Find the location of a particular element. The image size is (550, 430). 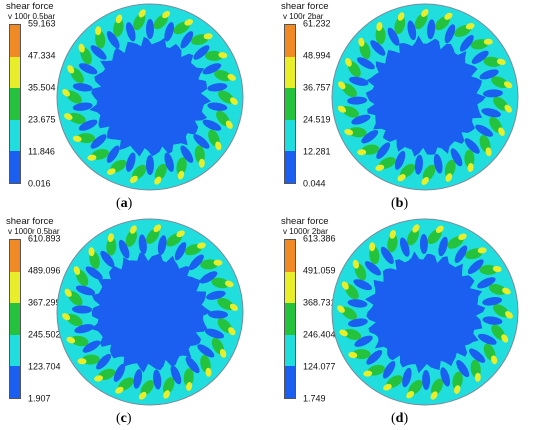

legend-tick-label: 23.675 is located at coordinates (42, 119).